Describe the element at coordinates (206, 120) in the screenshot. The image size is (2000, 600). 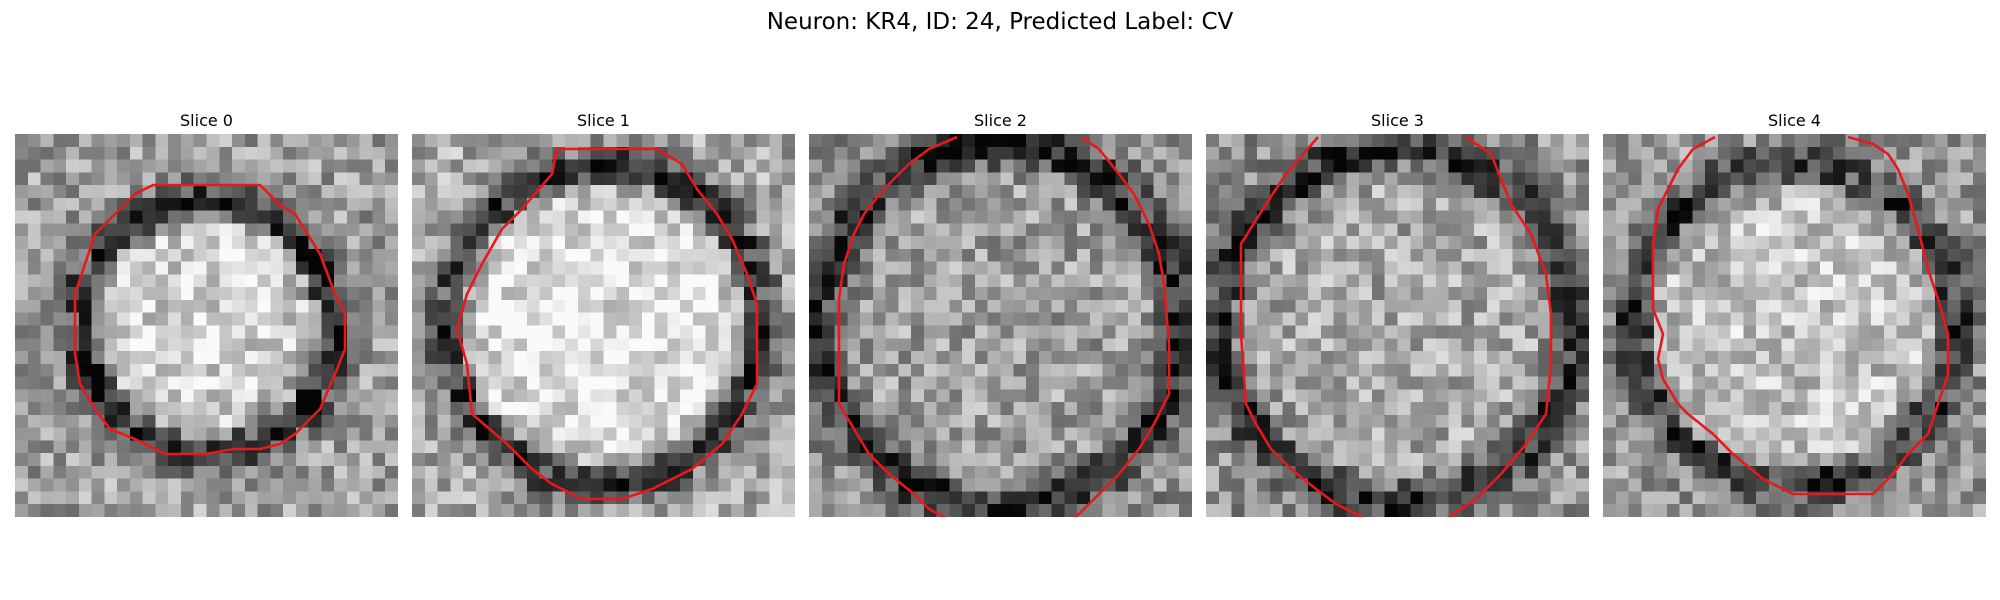
I see `slice-title: Slice 0` at that location.